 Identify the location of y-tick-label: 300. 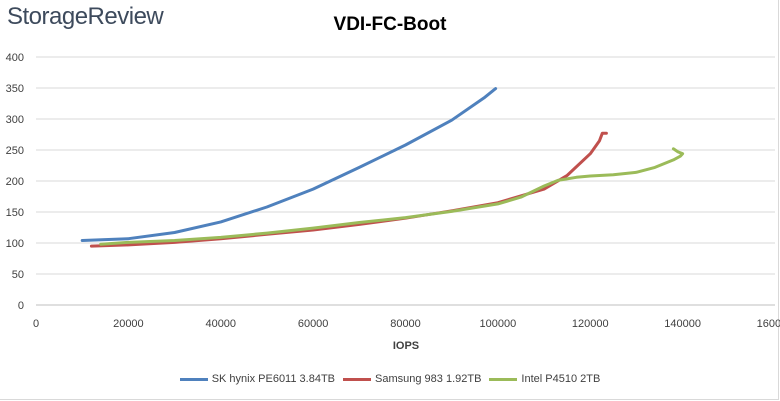
(15, 120).